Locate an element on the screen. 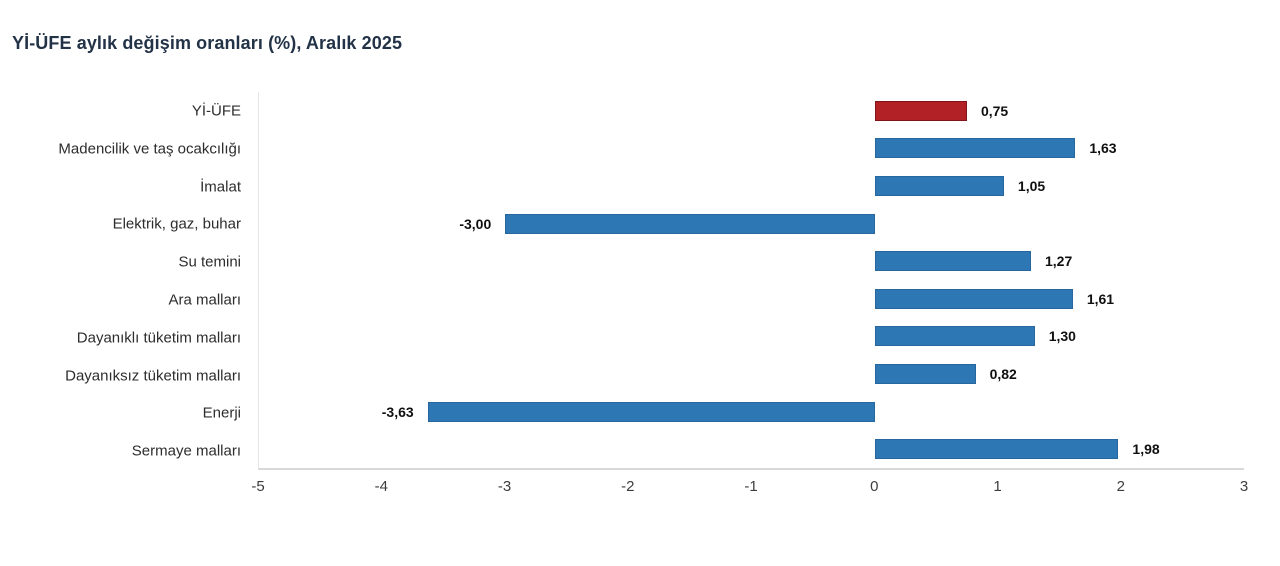 The width and height of the screenshot is (1280, 566). category-label: Enerji is located at coordinates (221, 413).